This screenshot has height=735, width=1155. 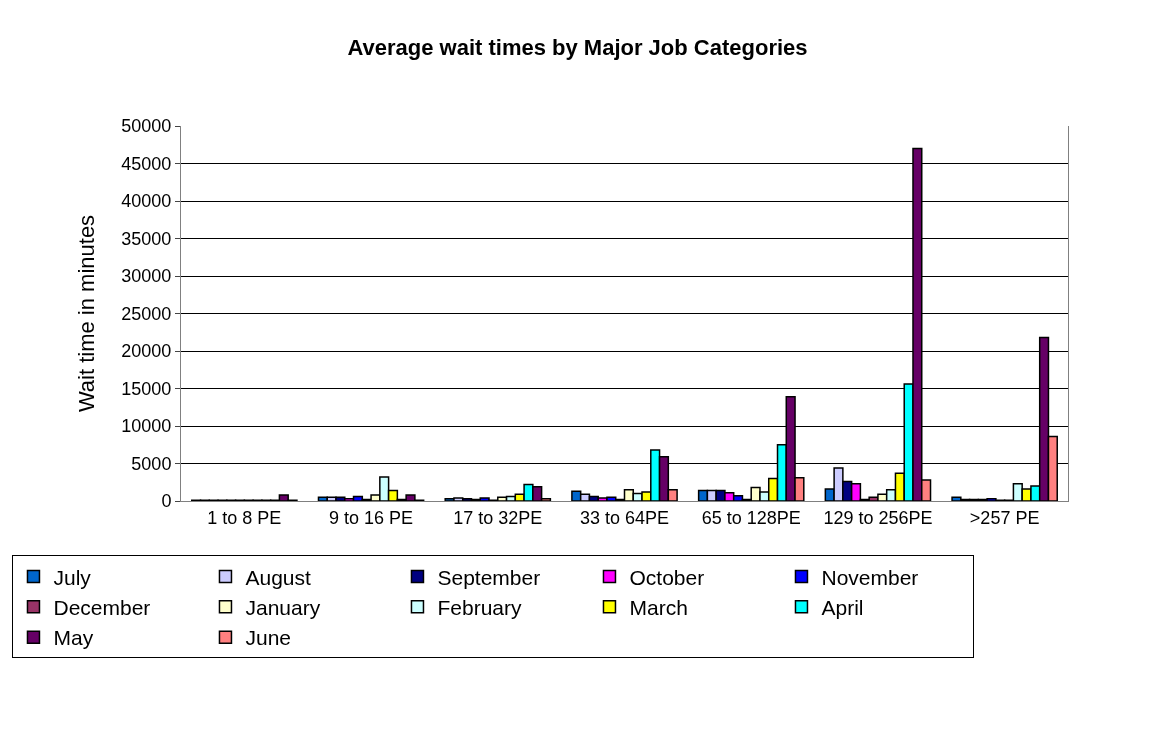 I want to click on x-tick-label: 9 to 16 PE, so click(x=371, y=517).